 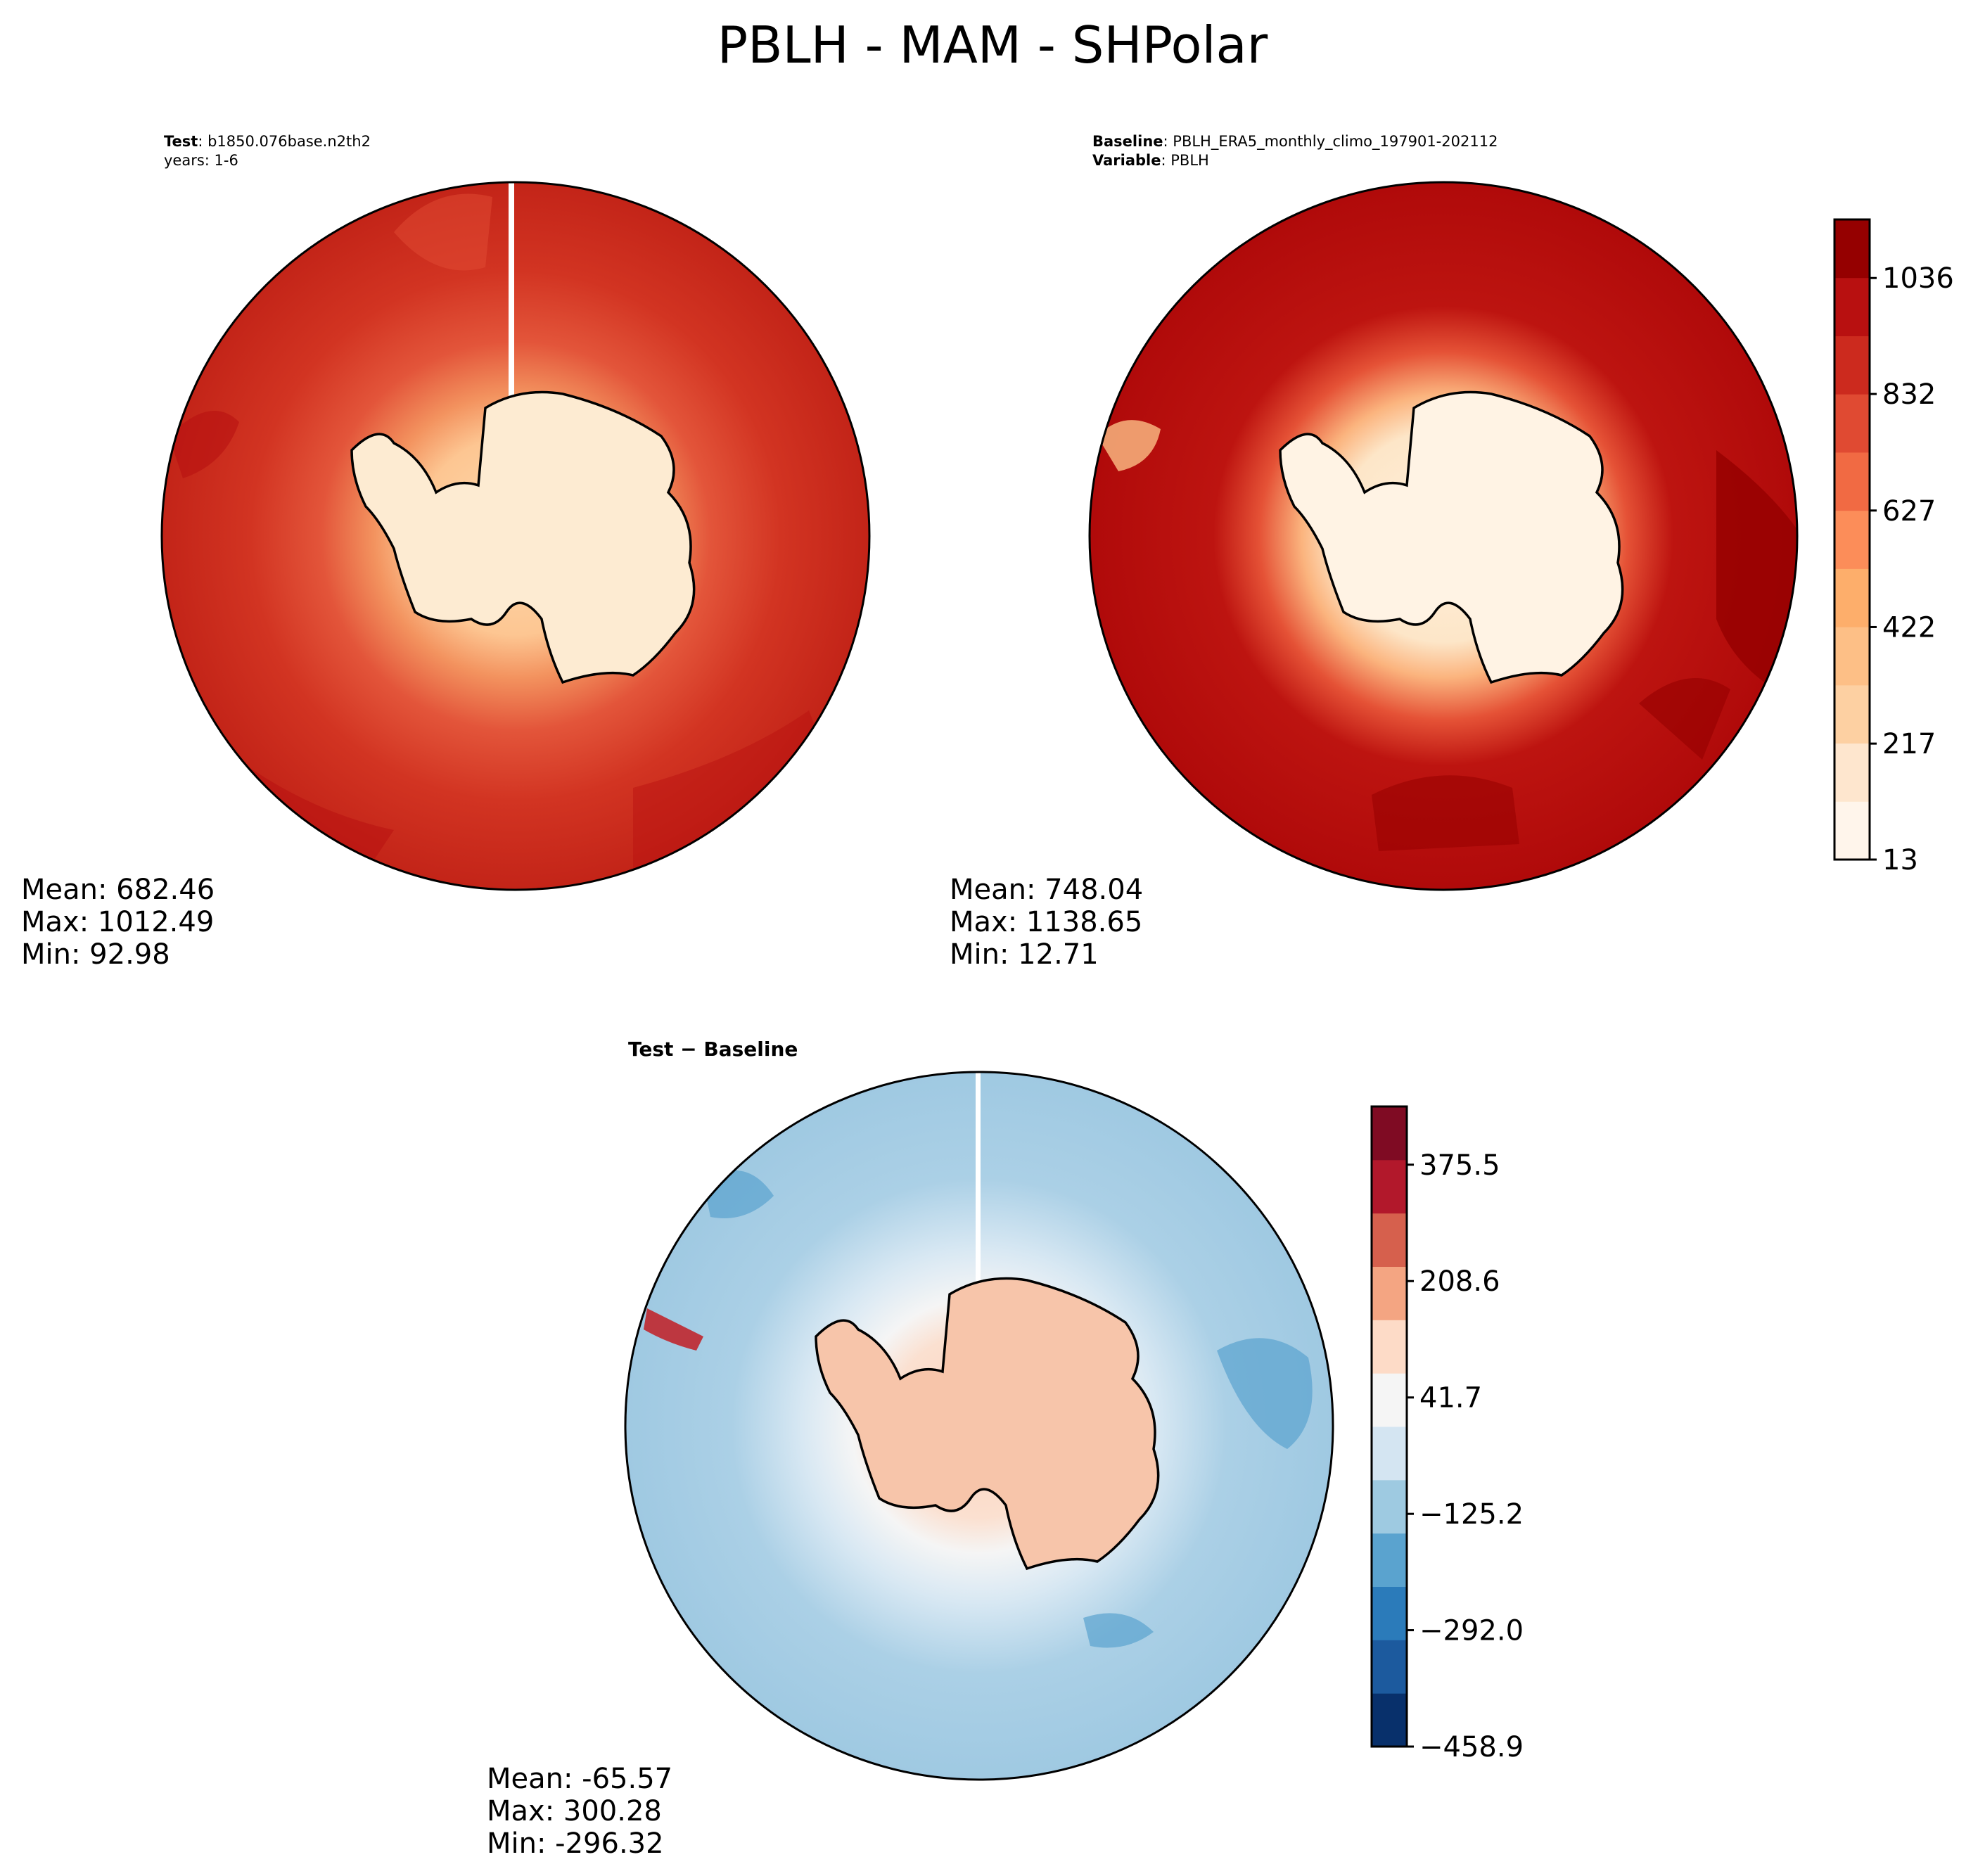 I want to click on diff-min: Min: -296.32, so click(x=576, y=1843).